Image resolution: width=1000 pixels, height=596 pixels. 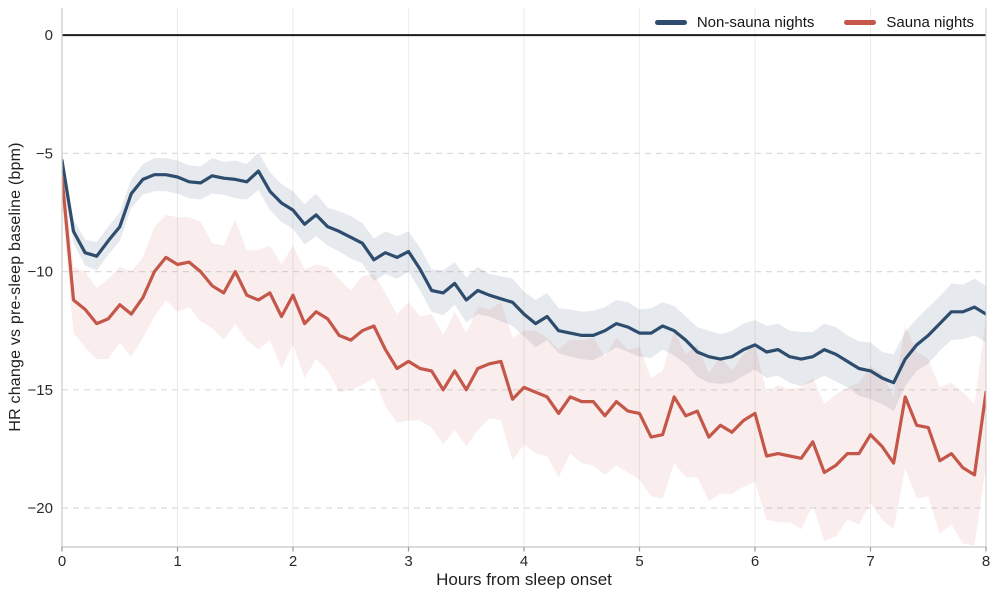 I want to click on x-tick-label: 0, so click(x=62, y=561).